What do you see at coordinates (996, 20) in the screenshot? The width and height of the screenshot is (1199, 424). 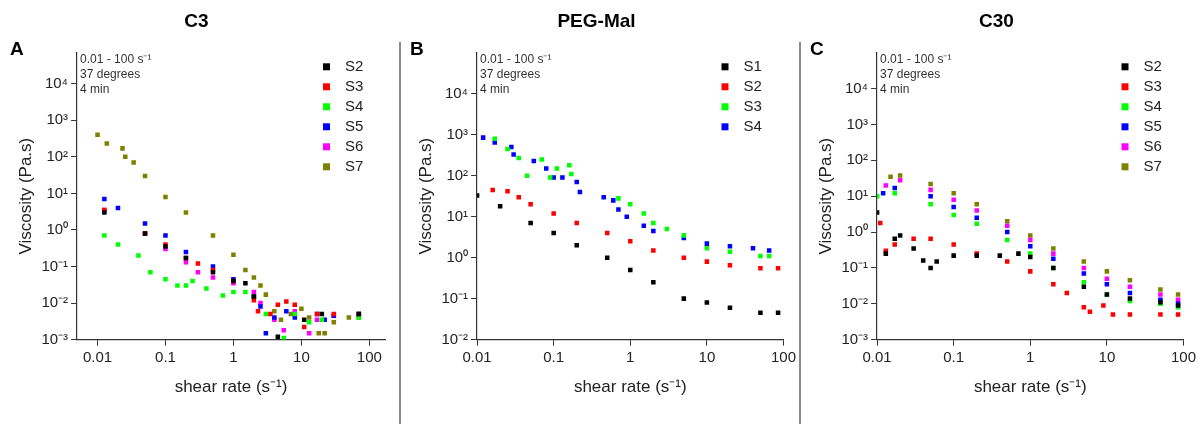 I see `chart-title: C30` at bounding box center [996, 20].